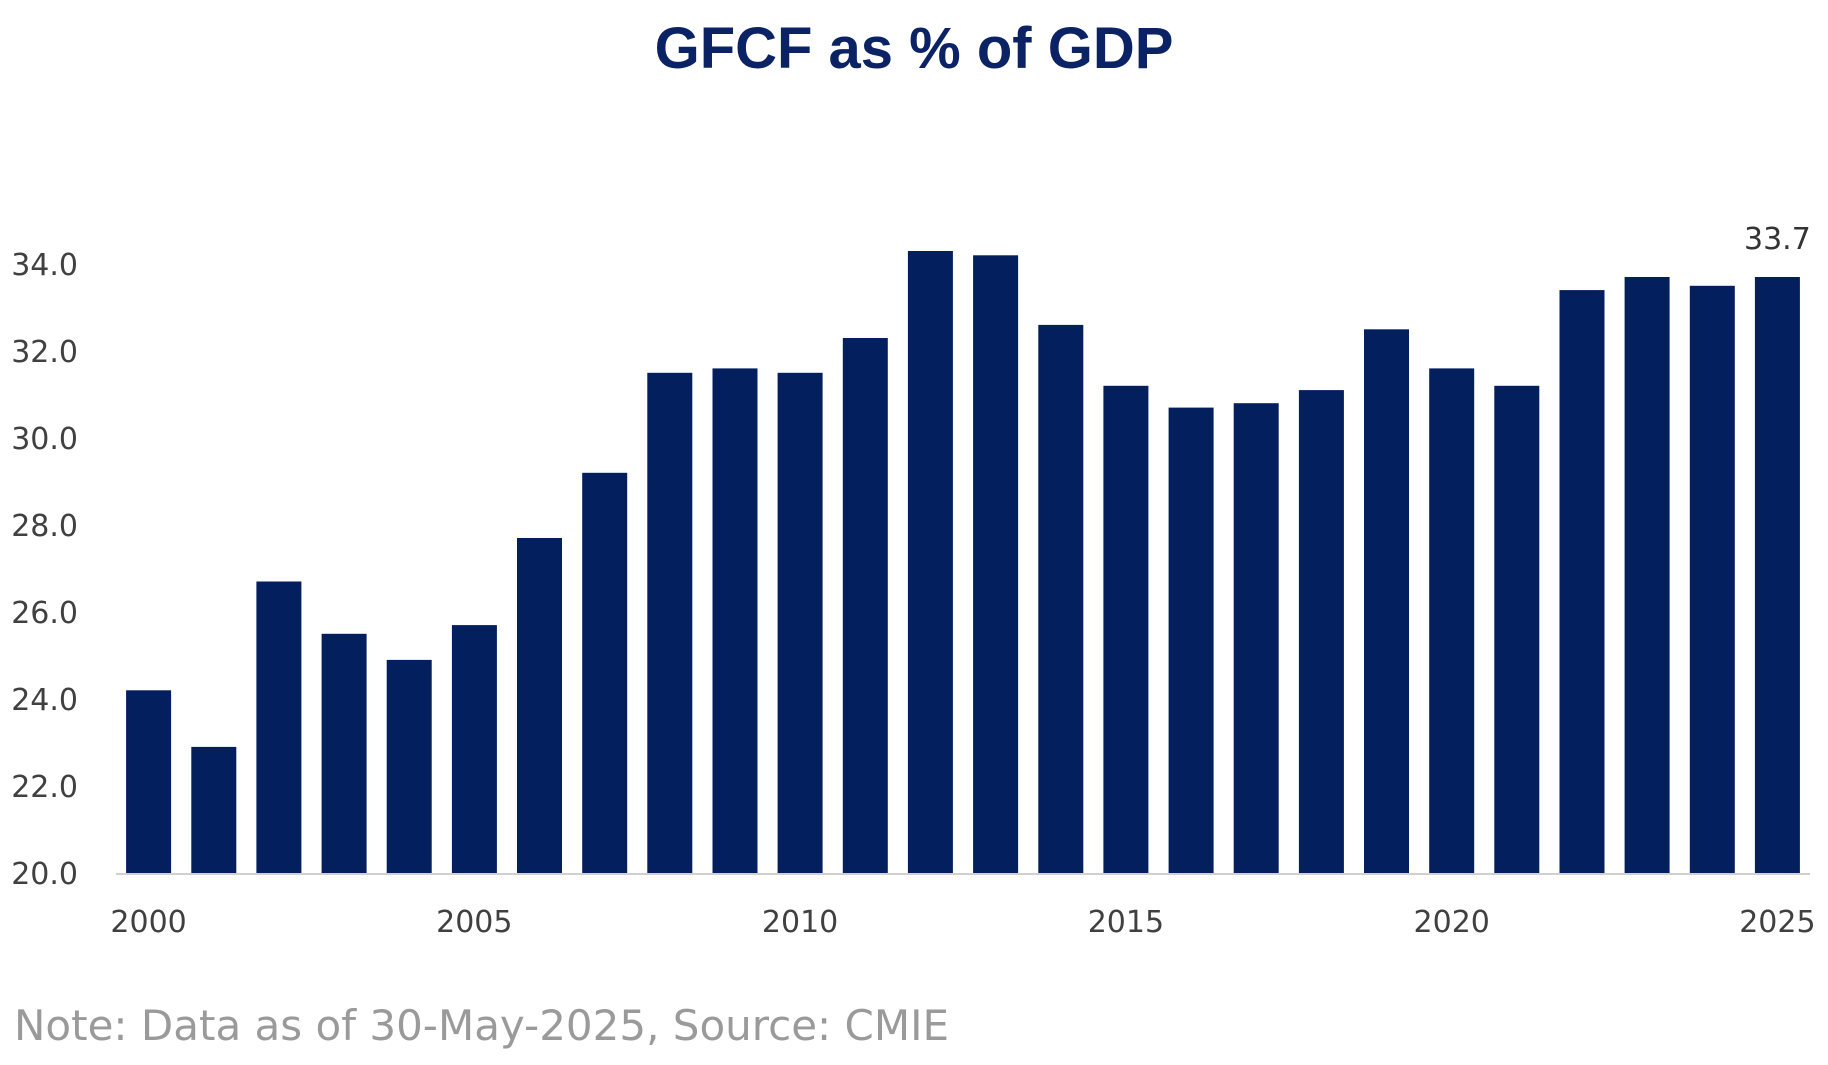 This screenshot has height=1065, width=1828. What do you see at coordinates (44, 265) in the screenshot?
I see `y-tick-label: 34.0` at bounding box center [44, 265].